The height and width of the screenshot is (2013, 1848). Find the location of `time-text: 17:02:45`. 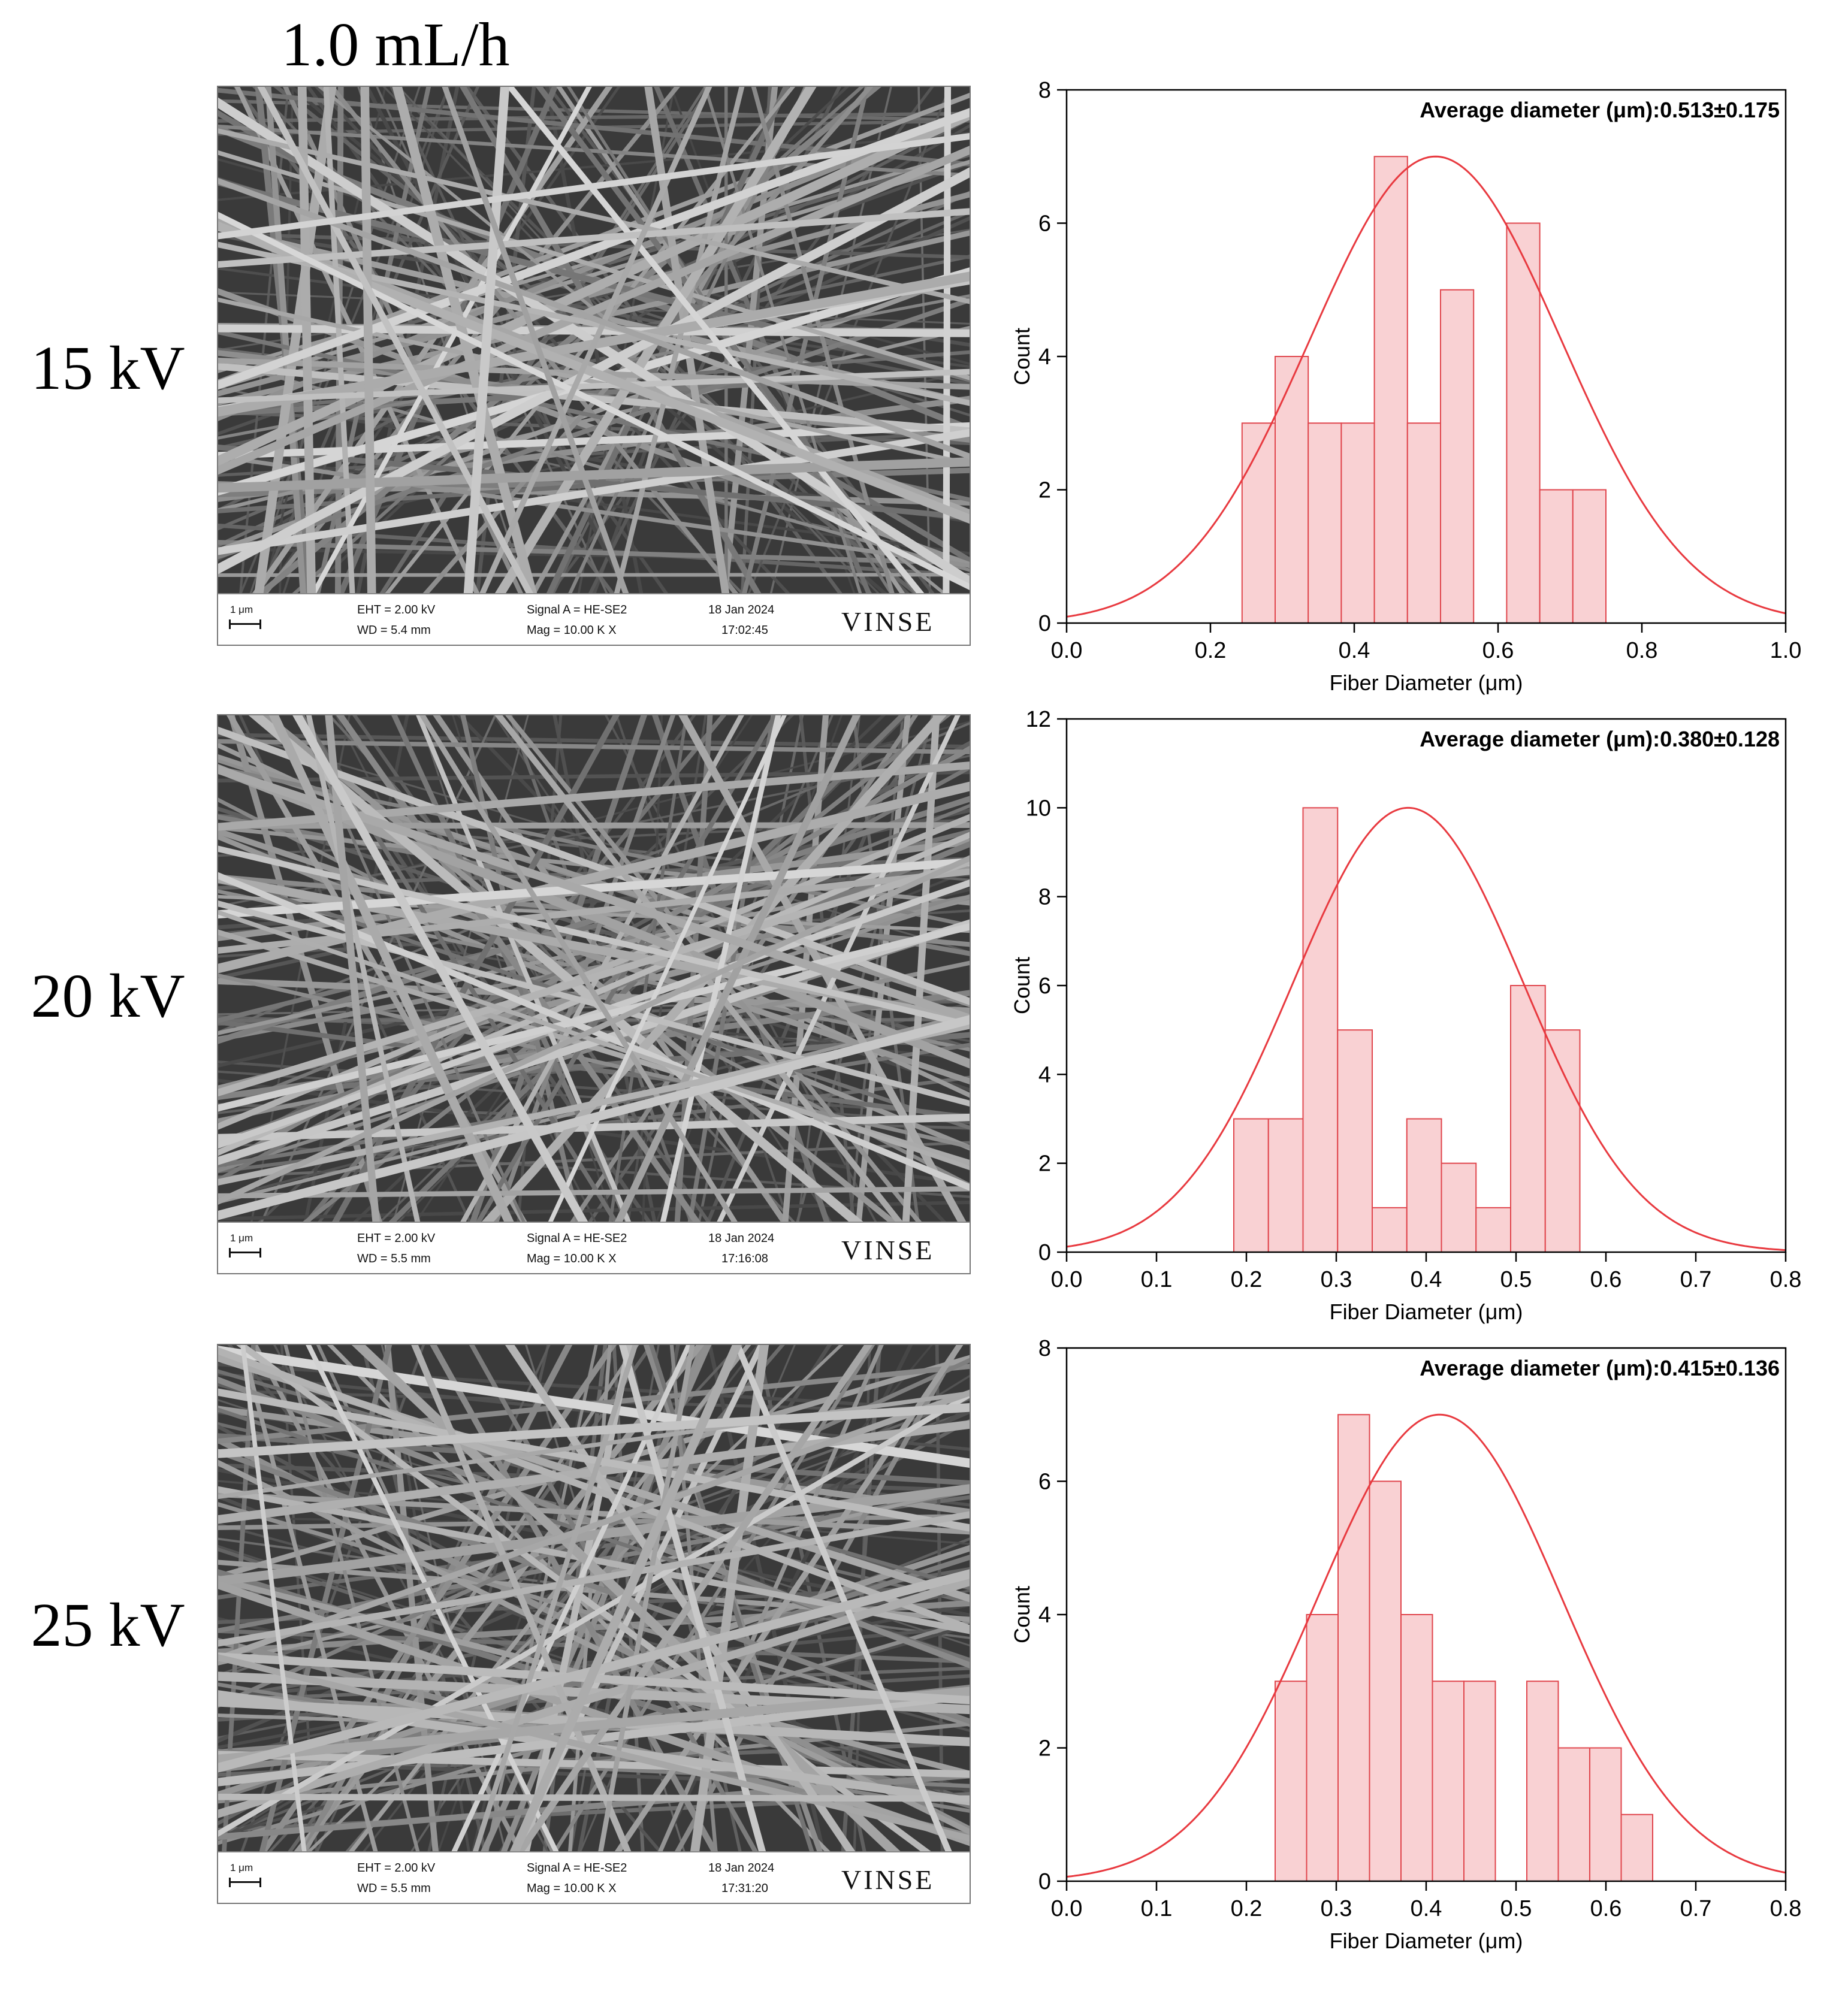

time-text: 17:02:45 is located at coordinates (744, 630).